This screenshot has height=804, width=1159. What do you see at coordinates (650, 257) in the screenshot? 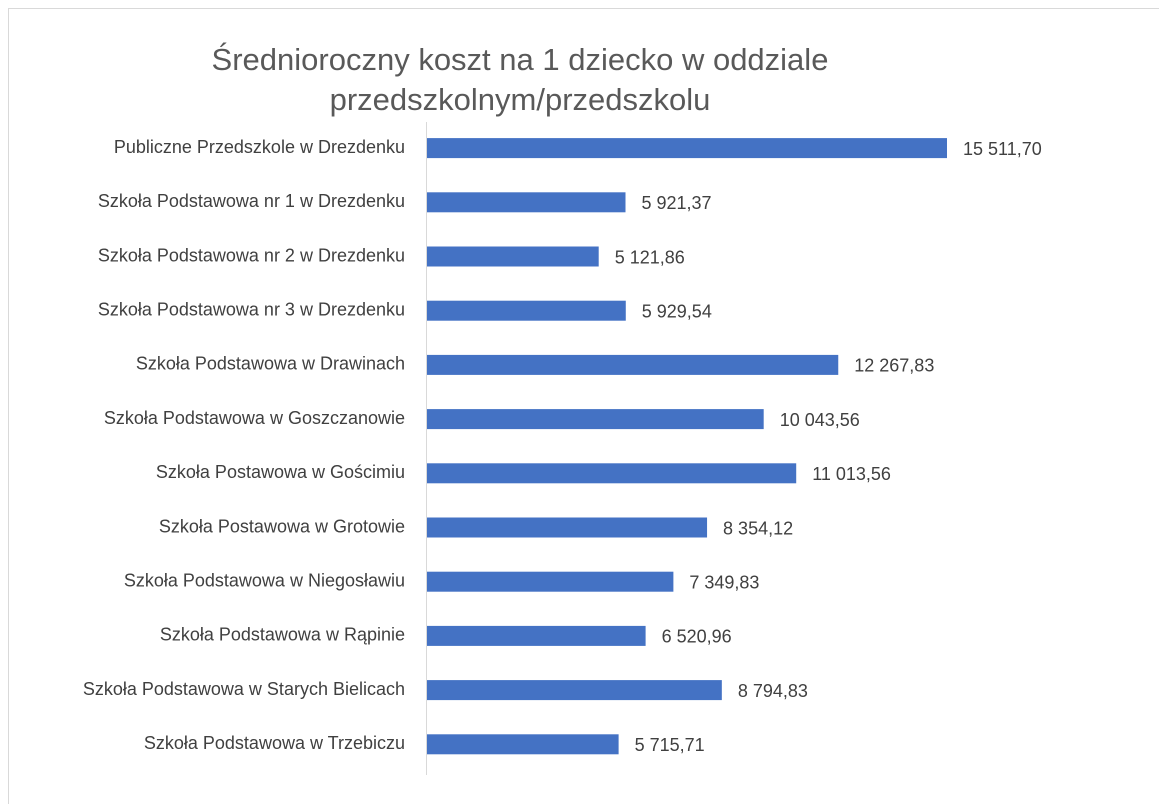
I see `value-label: 5 121,86` at bounding box center [650, 257].